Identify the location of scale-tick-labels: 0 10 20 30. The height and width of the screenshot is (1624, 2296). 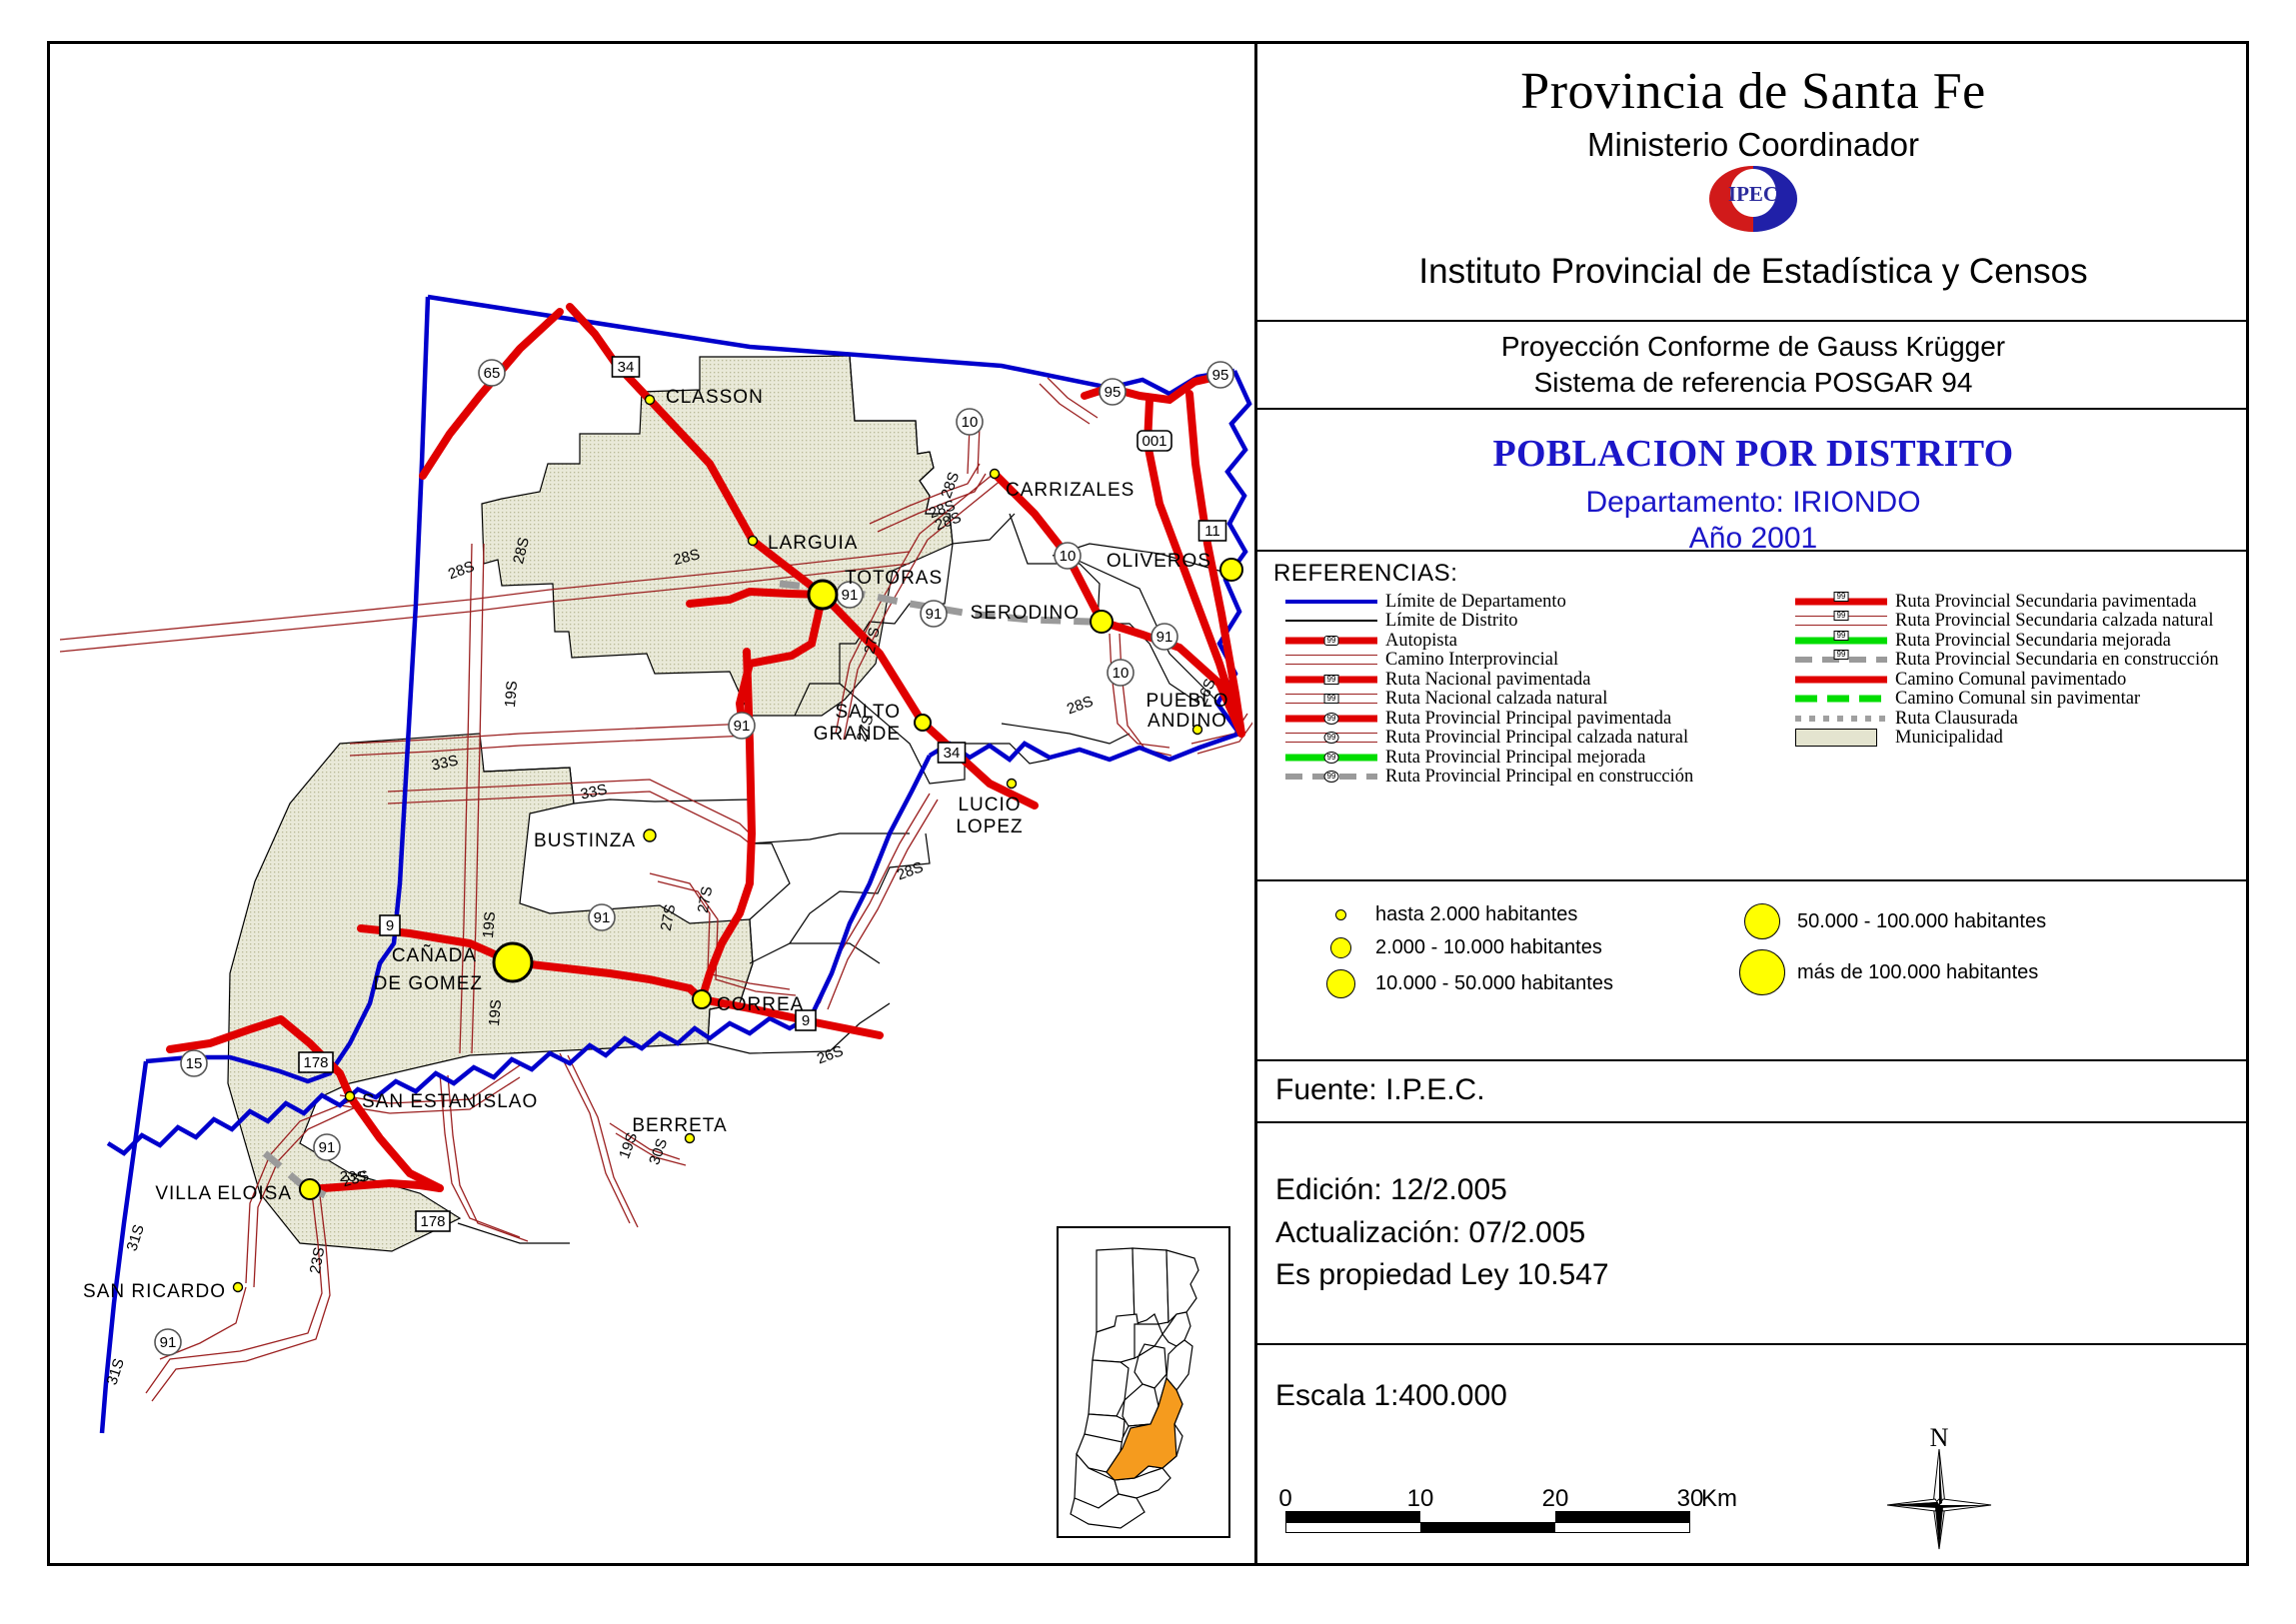
(1491, 1498).